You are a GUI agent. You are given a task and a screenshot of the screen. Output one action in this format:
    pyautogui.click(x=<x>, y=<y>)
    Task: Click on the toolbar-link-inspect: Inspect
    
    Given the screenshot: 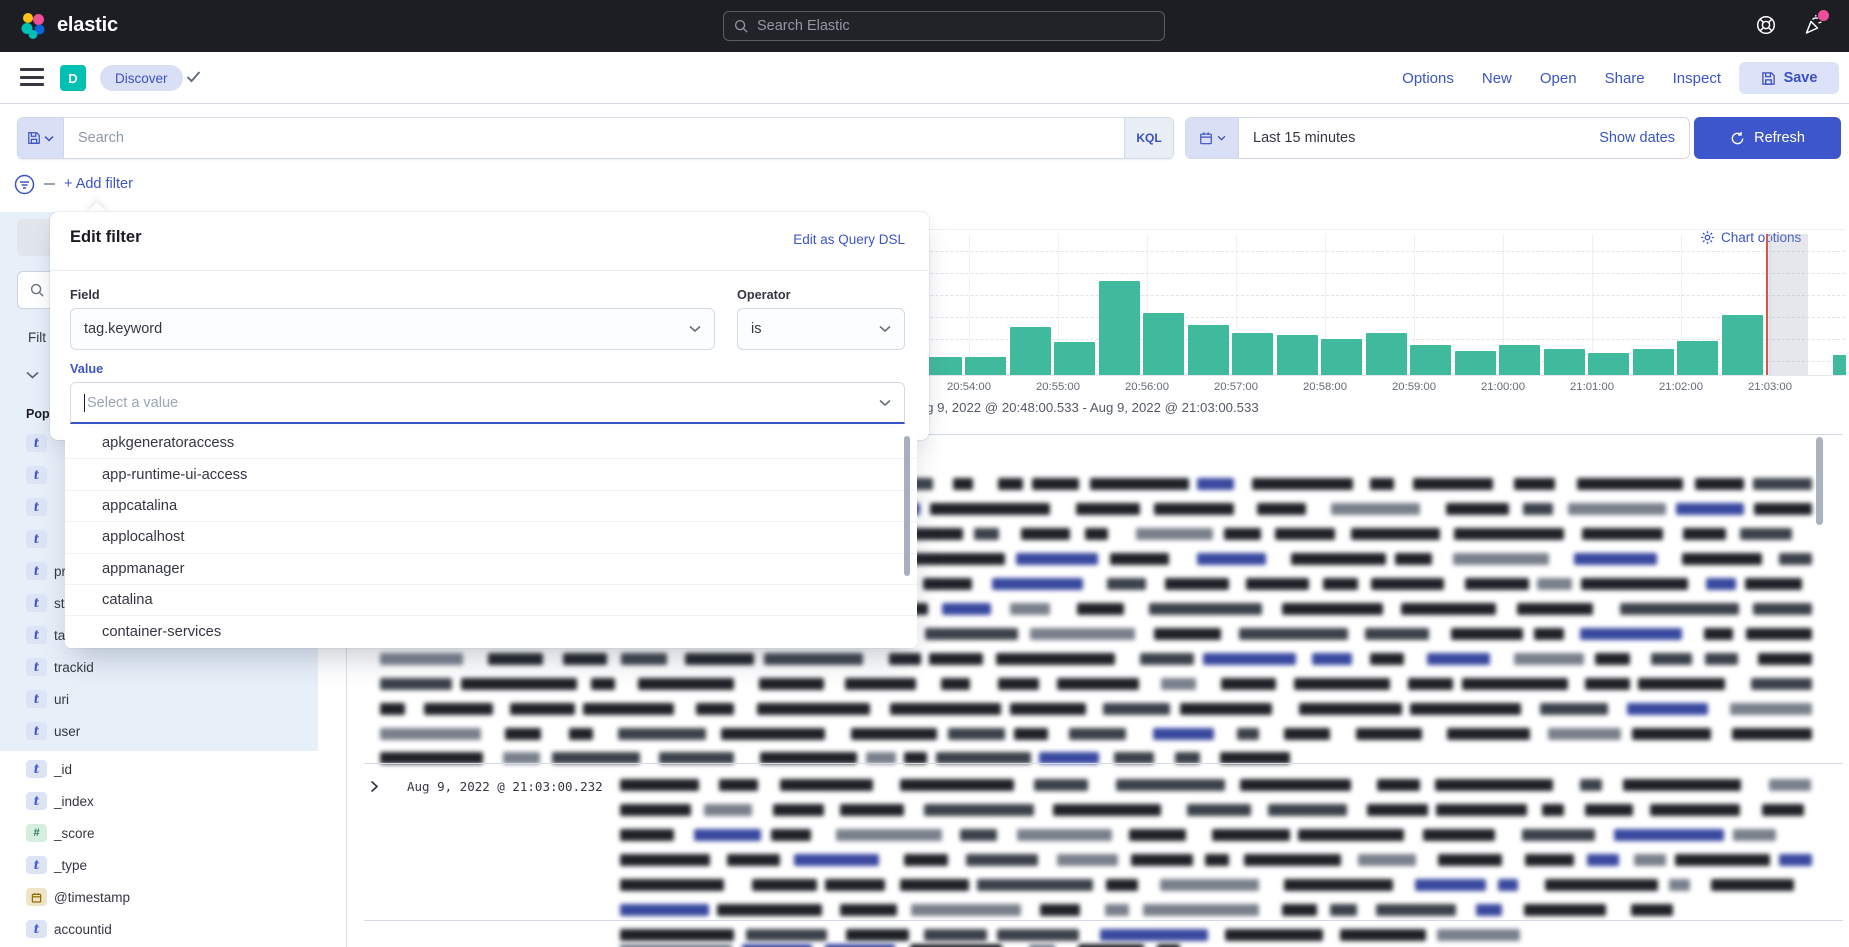 What is the action you would take?
    pyautogui.click(x=1696, y=78)
    